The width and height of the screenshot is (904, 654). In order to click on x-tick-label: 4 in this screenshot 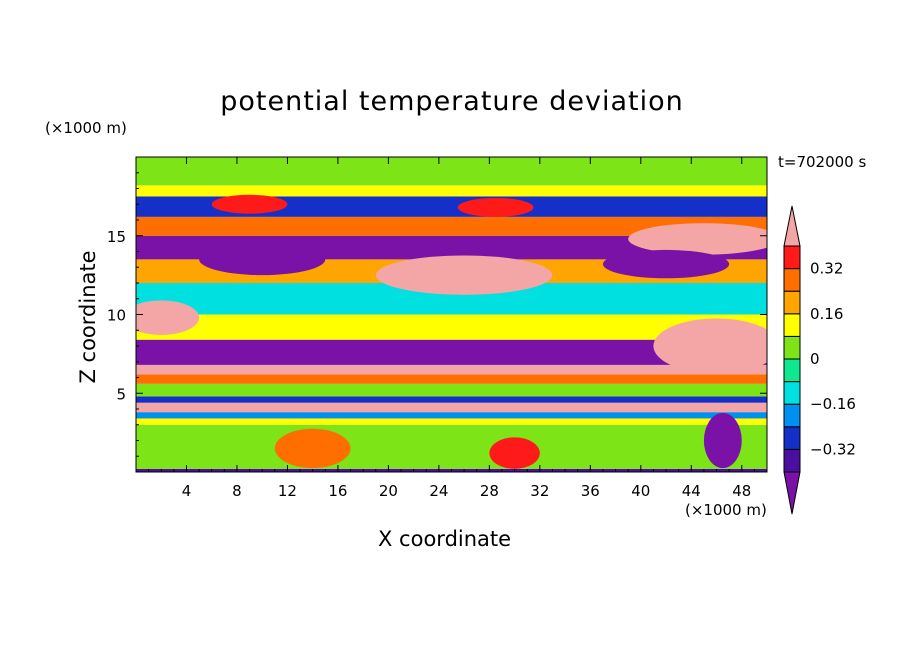, I will do `click(187, 491)`.